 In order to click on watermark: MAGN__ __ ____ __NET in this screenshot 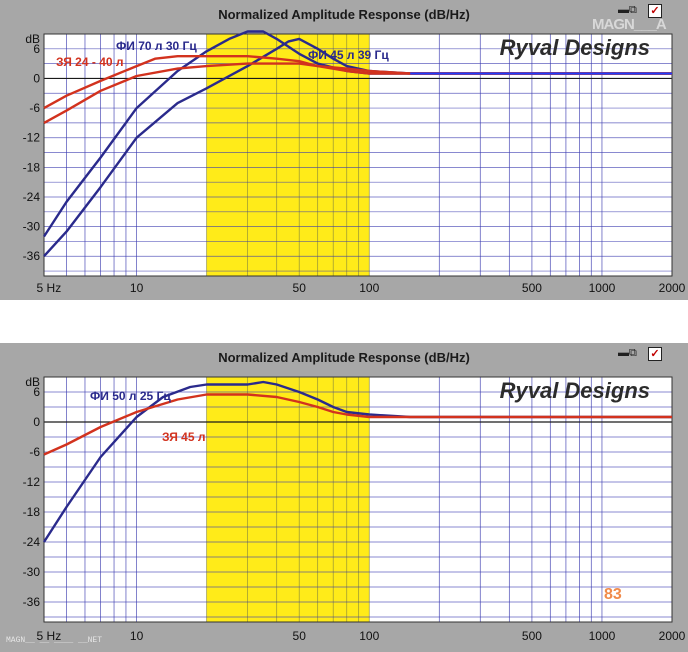, I will do `click(54, 640)`.